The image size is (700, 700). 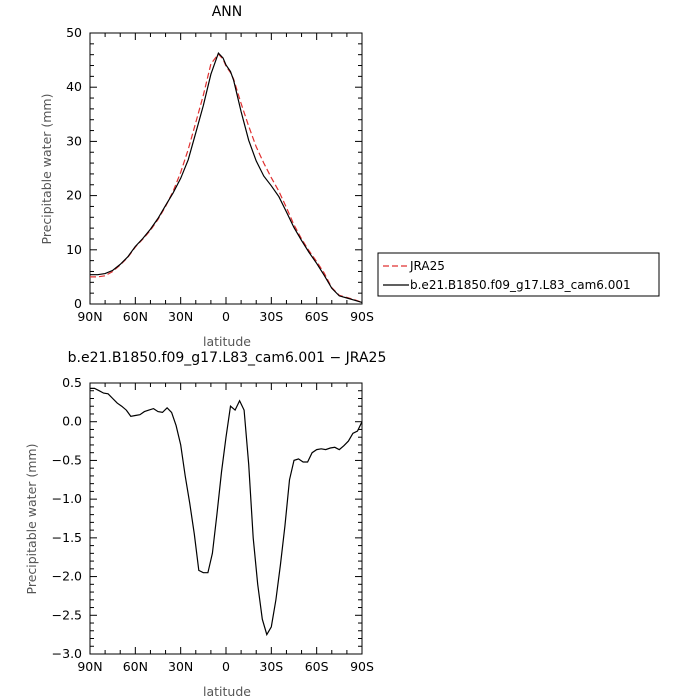 What do you see at coordinates (74, 195) in the screenshot?
I see `y-tick-label: 20` at bounding box center [74, 195].